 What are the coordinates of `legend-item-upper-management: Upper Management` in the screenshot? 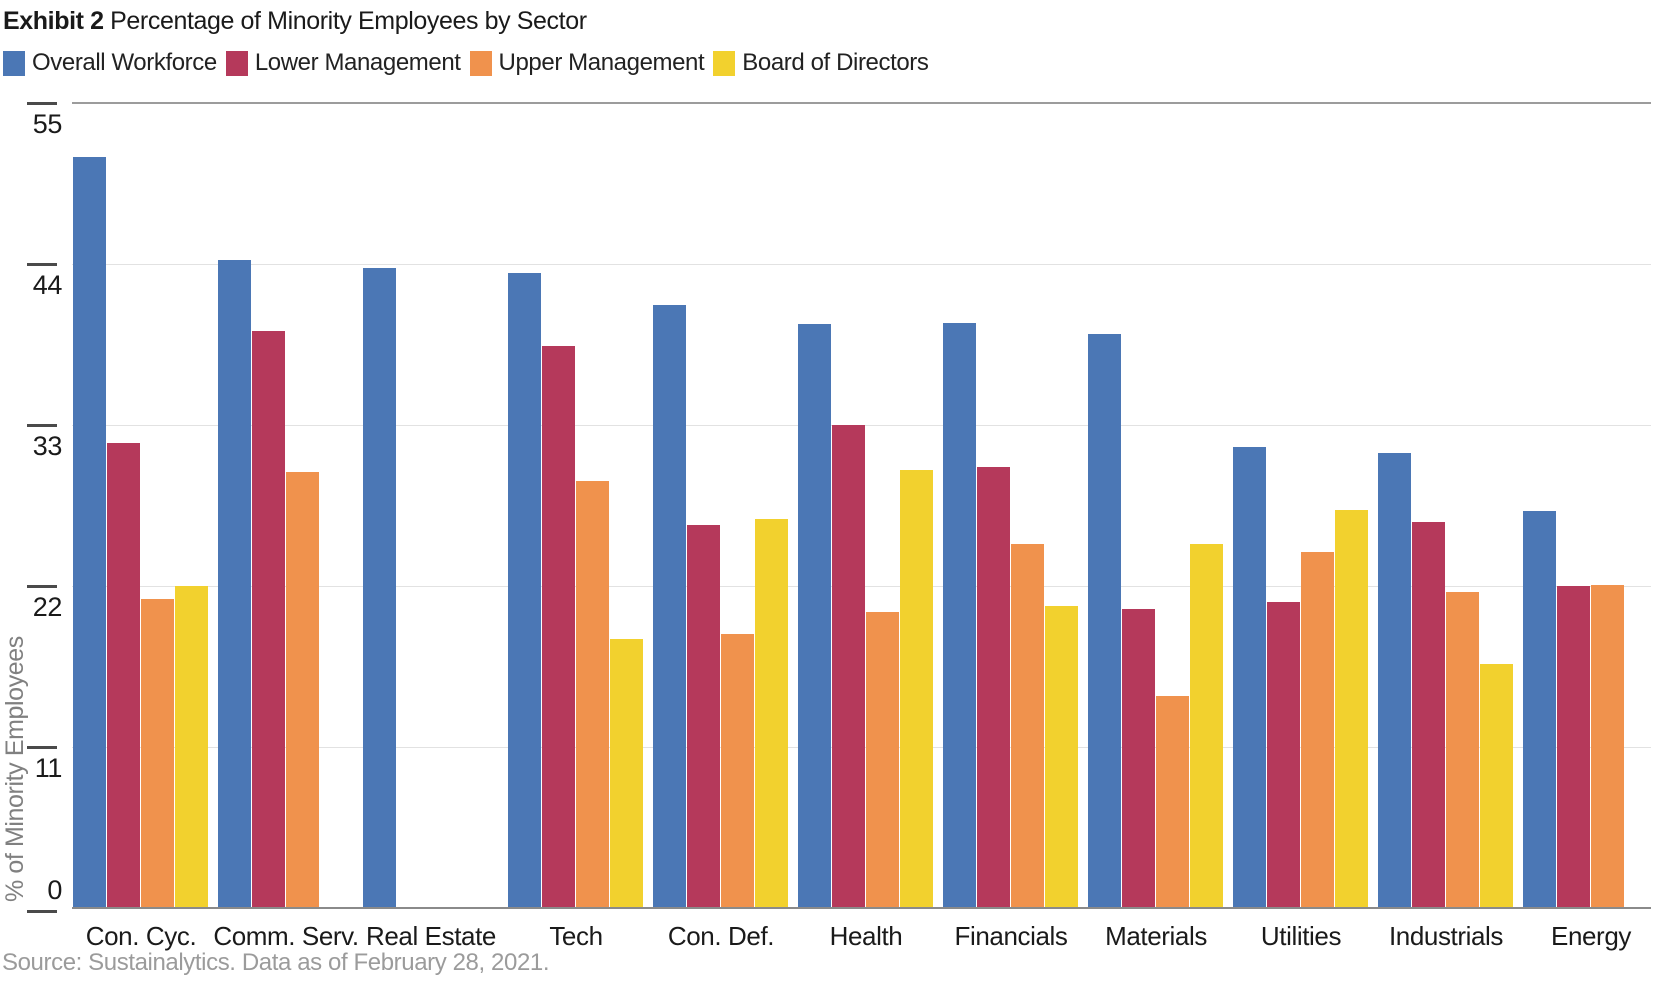 It's located at (587, 63).